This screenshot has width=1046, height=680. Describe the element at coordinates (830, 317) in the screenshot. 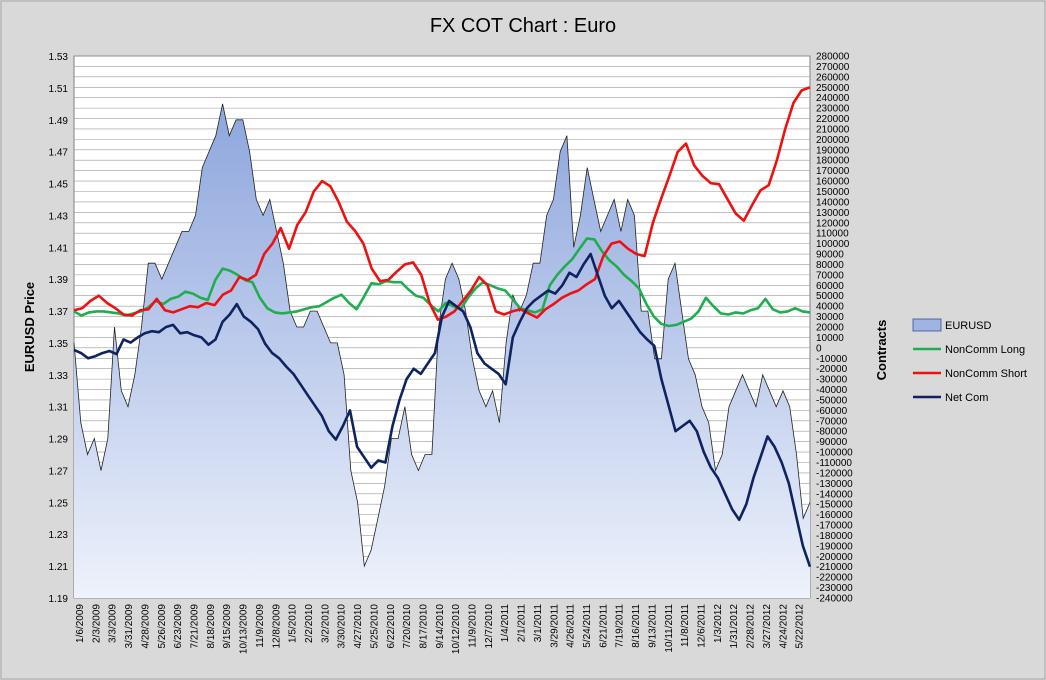

I see `right-tick-label: 30000` at that location.